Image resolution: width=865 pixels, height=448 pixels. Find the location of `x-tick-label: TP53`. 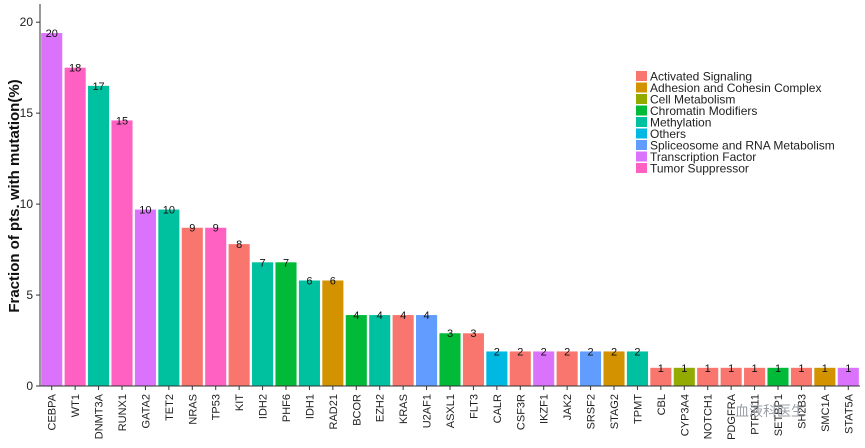

x-tick-label: TP53 is located at coordinates (217, 407).